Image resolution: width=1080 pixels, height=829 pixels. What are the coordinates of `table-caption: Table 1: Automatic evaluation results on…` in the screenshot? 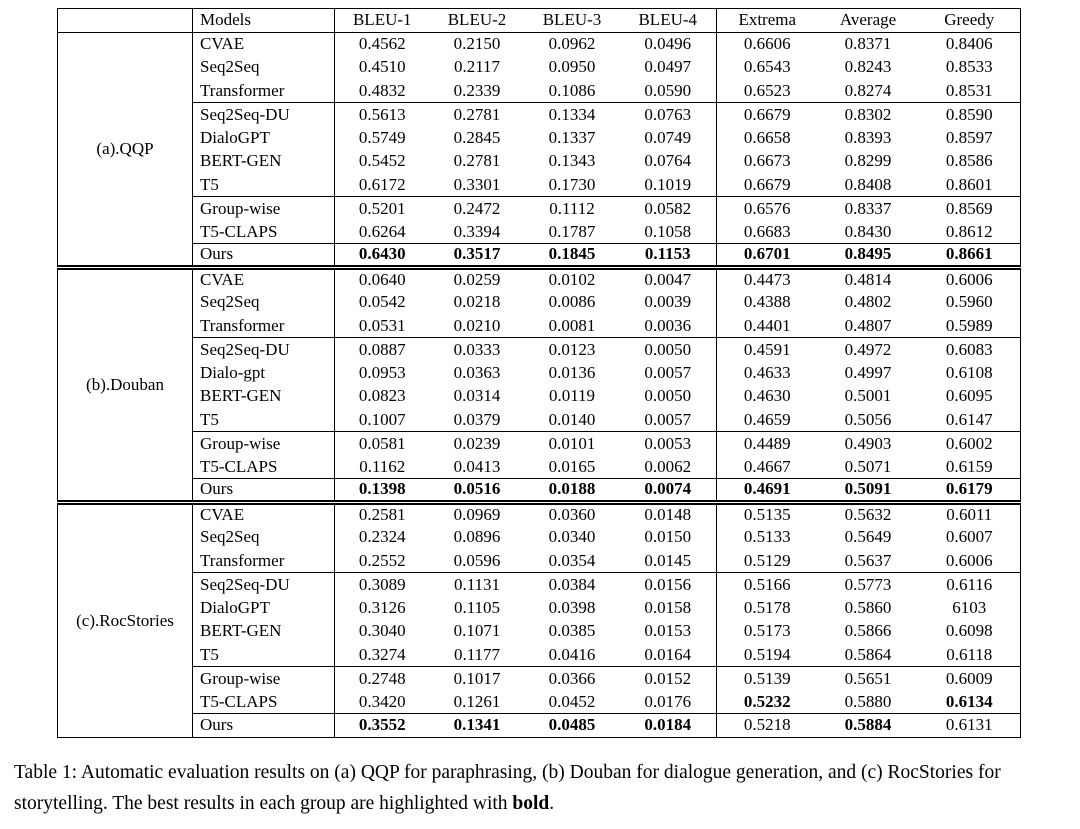 It's located at (543, 788).